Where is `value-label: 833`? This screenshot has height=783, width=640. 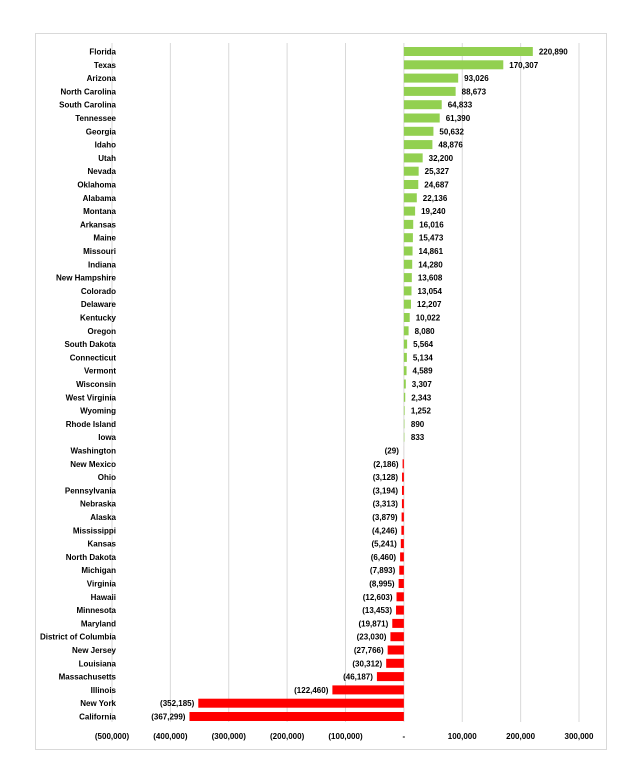
value-label: 833 is located at coordinates (418, 437).